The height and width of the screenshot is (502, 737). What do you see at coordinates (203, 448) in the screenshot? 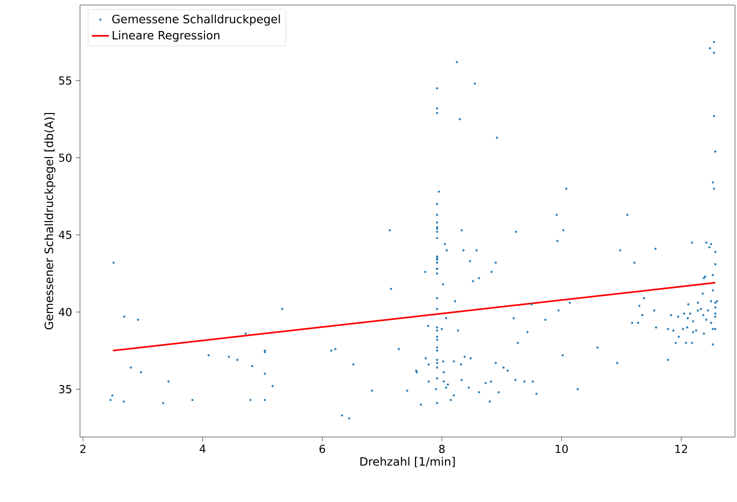
I see `x-tick-label: 4` at bounding box center [203, 448].